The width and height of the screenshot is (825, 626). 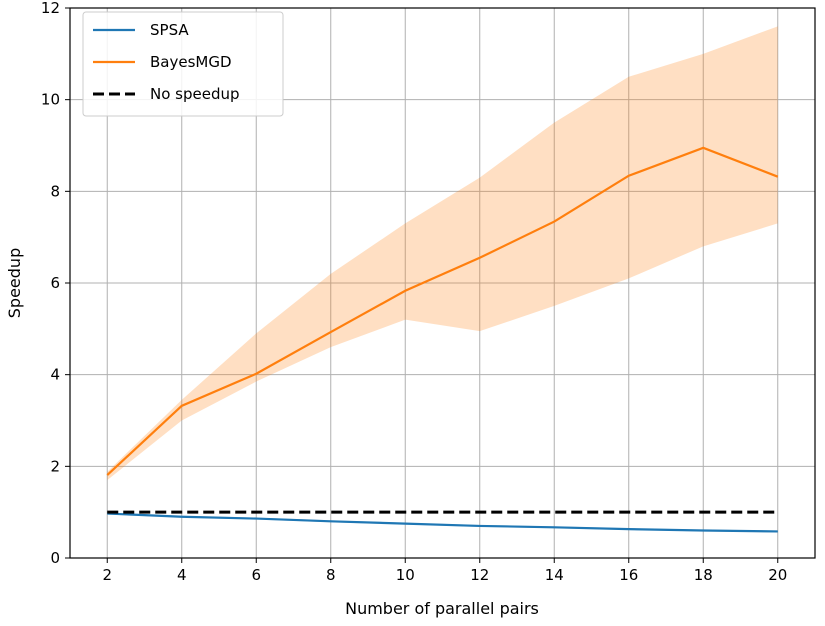 What do you see at coordinates (182, 575) in the screenshot?
I see `x-tick-label: 4` at bounding box center [182, 575].